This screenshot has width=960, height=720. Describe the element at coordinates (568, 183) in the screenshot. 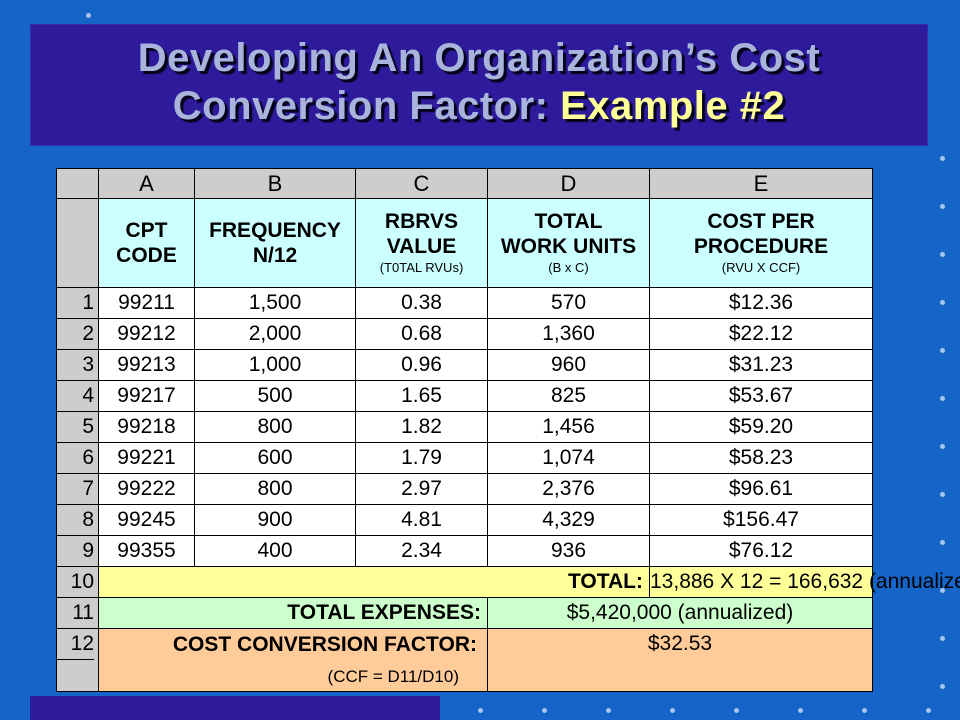

I see `column-header-d: D` at that location.